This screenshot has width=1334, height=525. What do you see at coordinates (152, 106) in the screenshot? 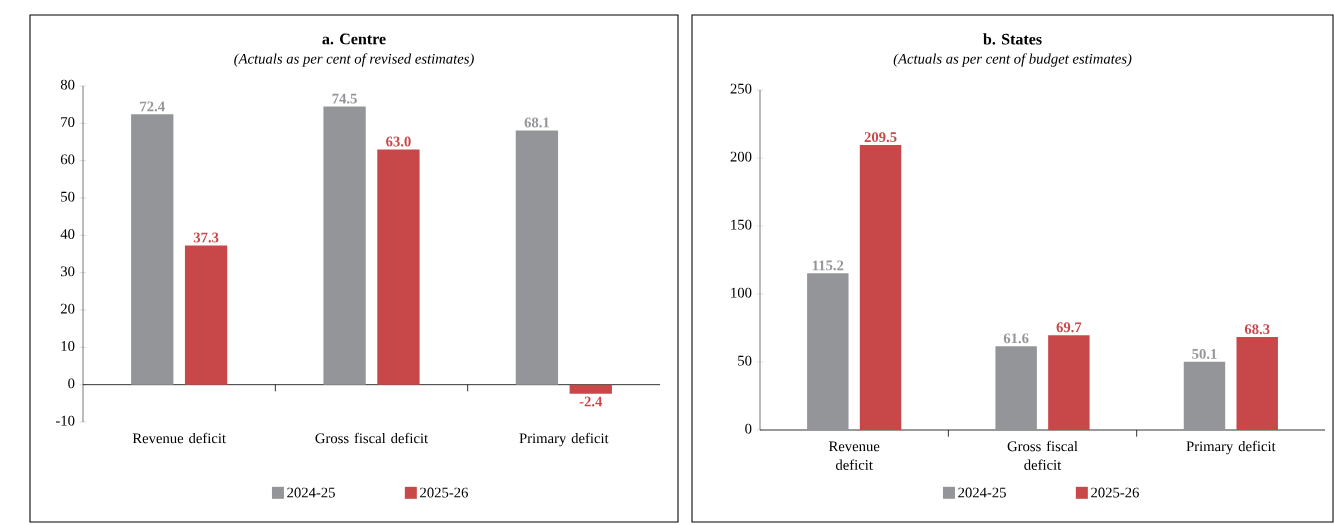
I see `data-label: 72.4` at bounding box center [152, 106].